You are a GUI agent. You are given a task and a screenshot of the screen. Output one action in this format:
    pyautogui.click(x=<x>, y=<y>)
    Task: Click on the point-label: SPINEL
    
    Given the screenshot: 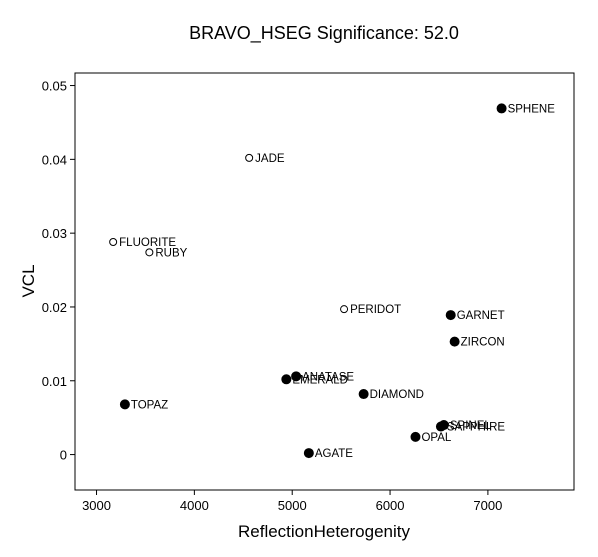 What is the action you would take?
    pyautogui.click(x=471, y=426)
    